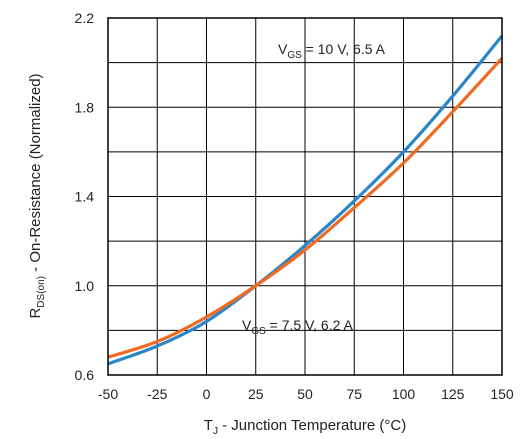  Describe the element at coordinates (298, 327) in the screenshot. I see `annotation-vgs-7-5v: VGS = 7.5 V, 6.2 A` at that location.